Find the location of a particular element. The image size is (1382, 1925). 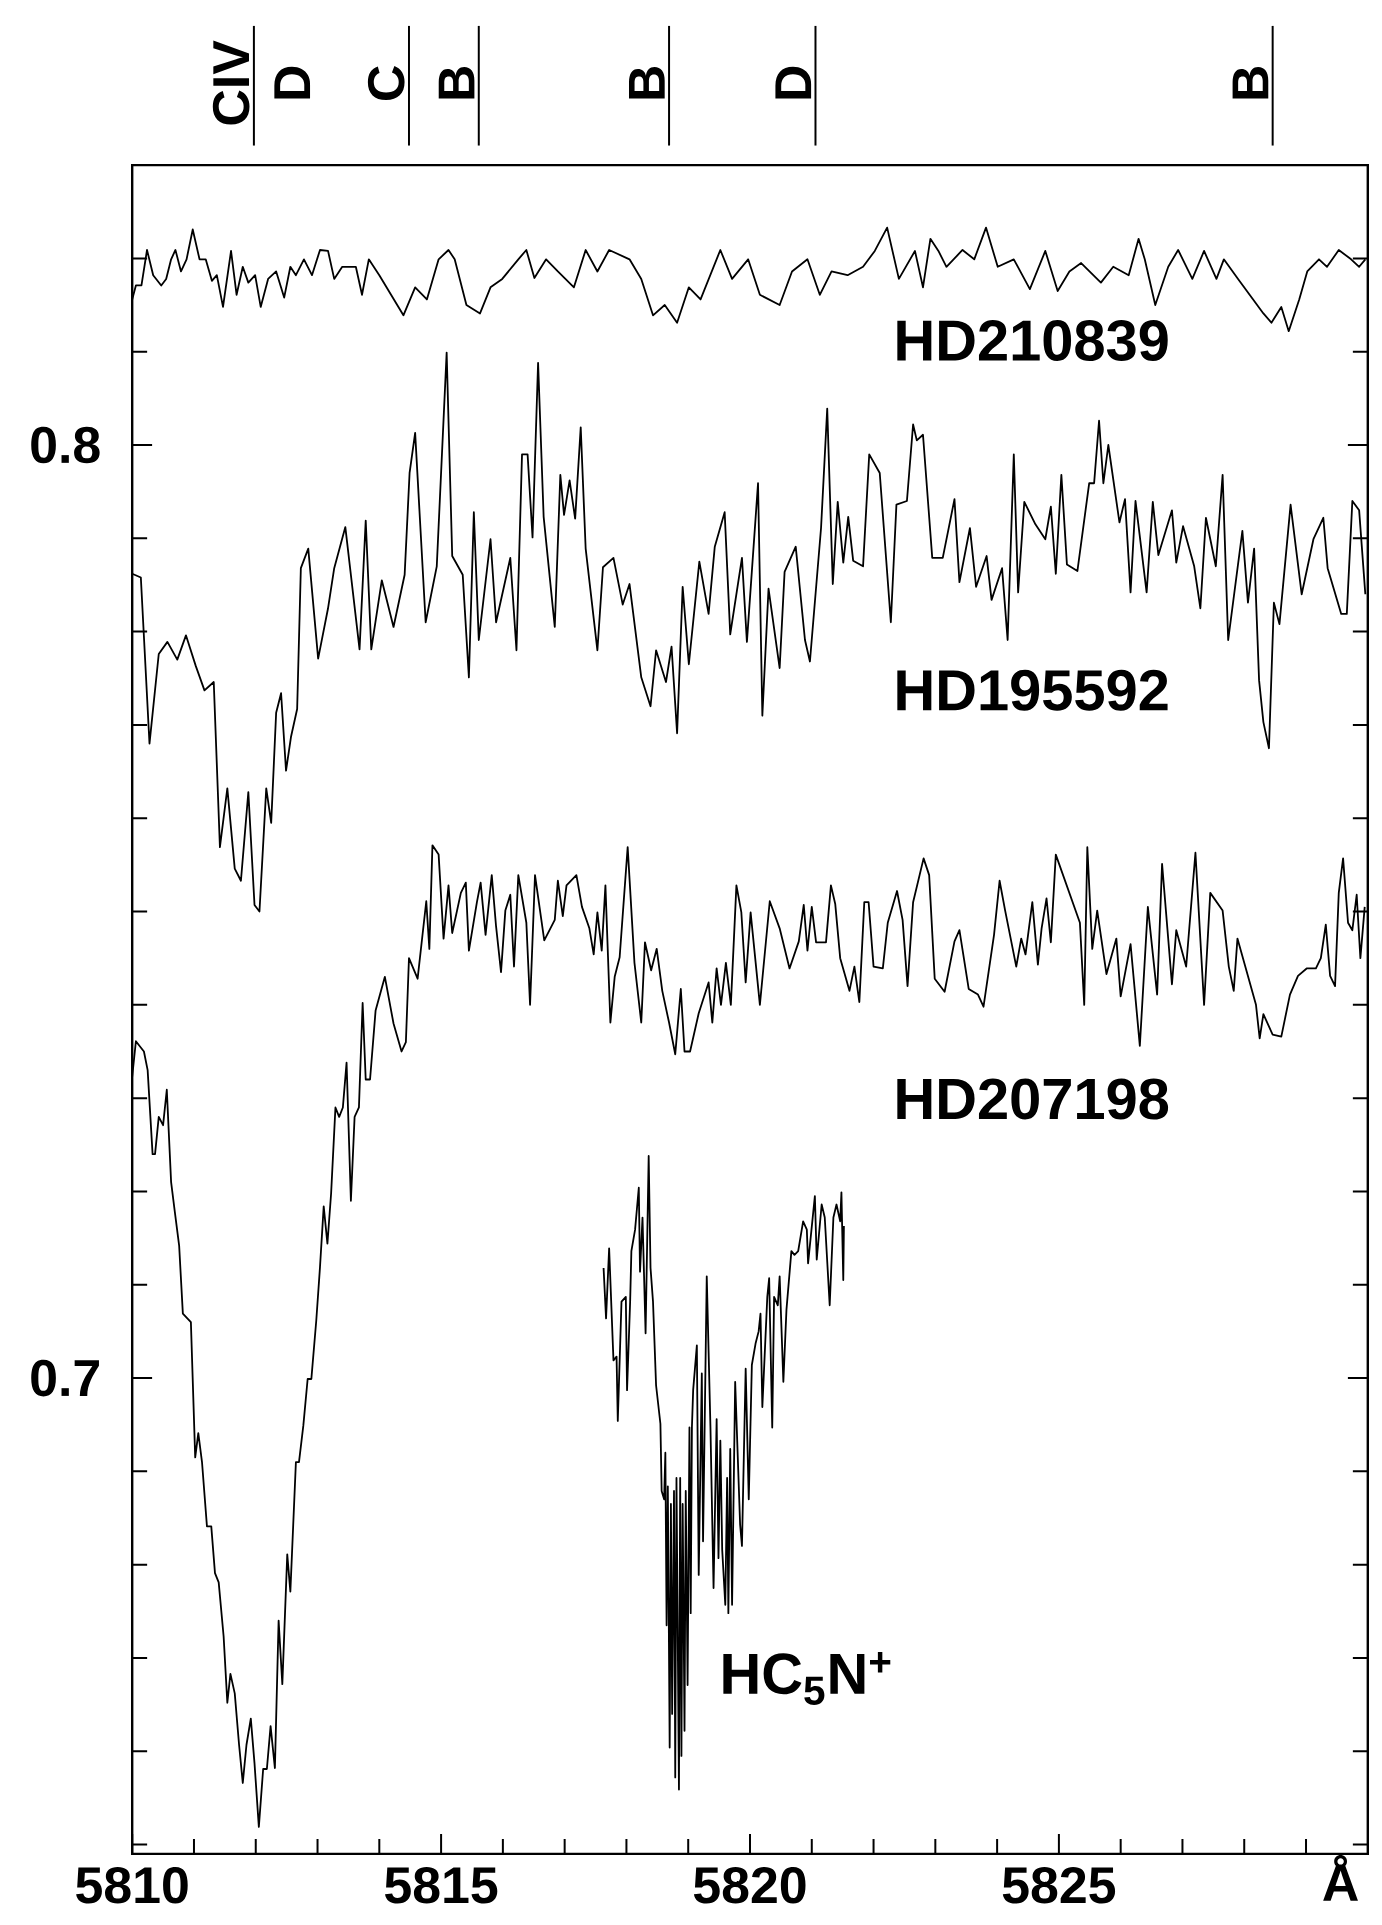

series-label: HD207198 is located at coordinates (1033, 1099).